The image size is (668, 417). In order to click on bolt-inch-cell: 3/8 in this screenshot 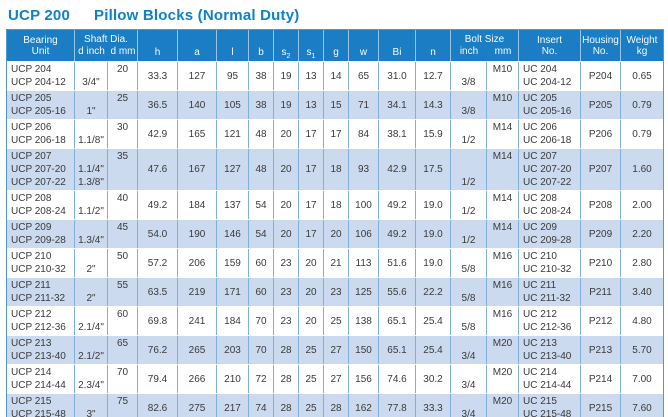, I will do `click(469, 76)`.